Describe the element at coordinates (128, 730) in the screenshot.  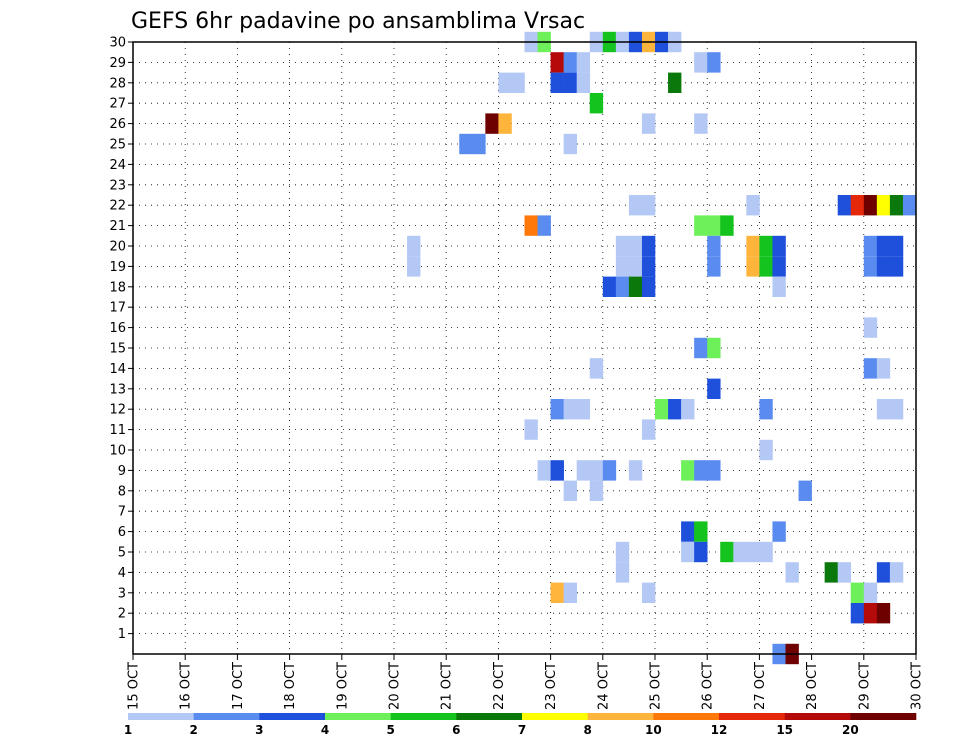
I see `colorbar-label: 1` at that location.